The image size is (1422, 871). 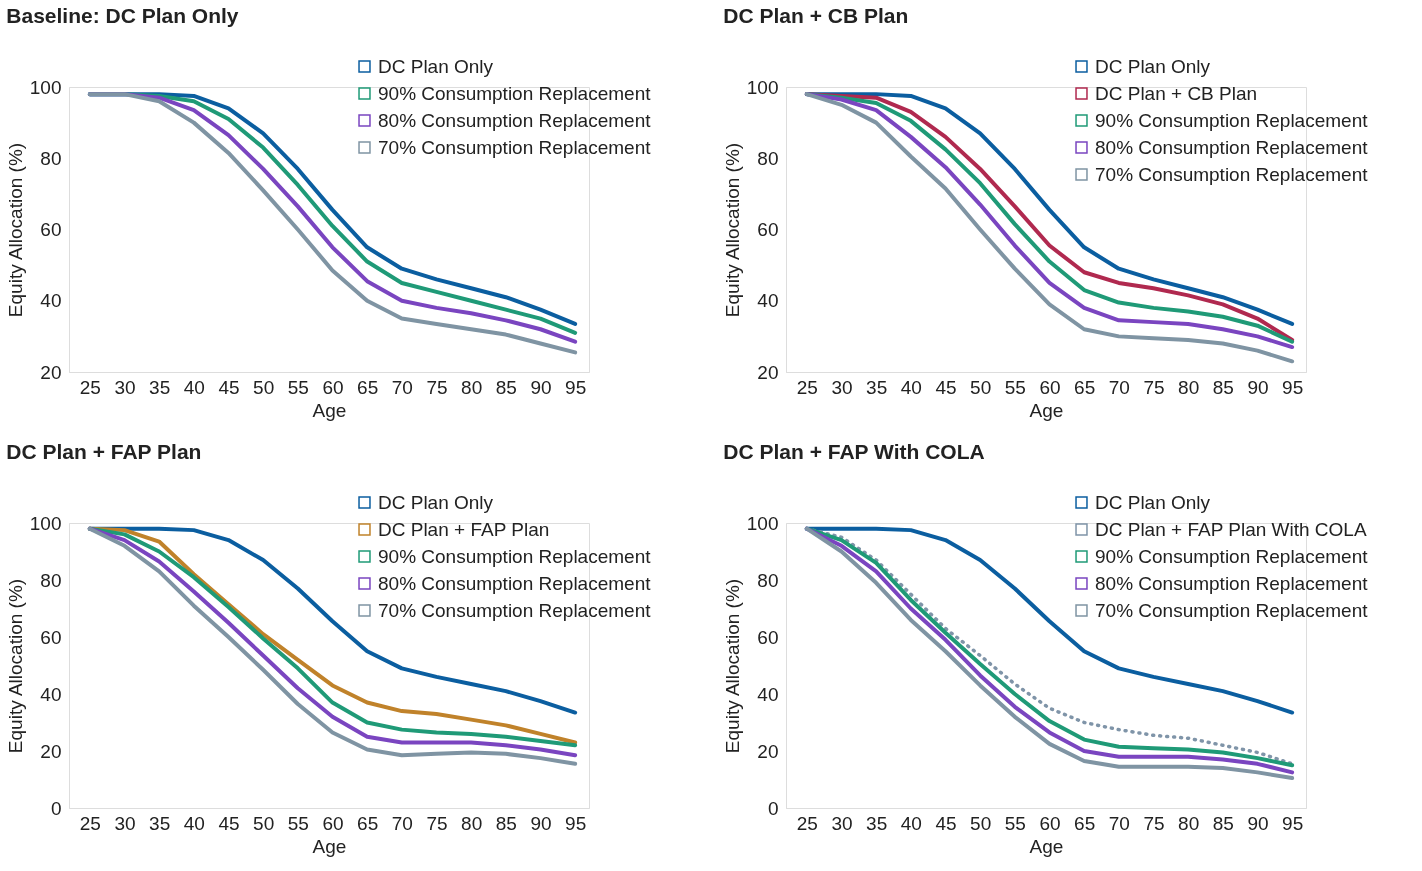 What do you see at coordinates (1231, 529) in the screenshot?
I see `legend-label: DC Plan + FAP Plan With COLA` at bounding box center [1231, 529].